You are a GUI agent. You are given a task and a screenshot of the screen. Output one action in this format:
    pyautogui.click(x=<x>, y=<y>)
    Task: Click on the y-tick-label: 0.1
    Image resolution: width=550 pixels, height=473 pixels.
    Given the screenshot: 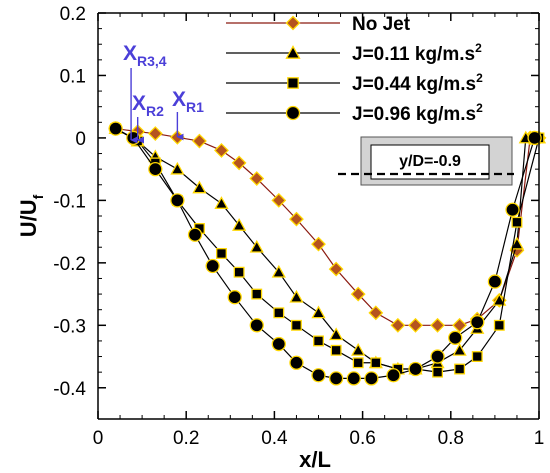 What is the action you would take?
    pyautogui.click(x=73, y=76)
    